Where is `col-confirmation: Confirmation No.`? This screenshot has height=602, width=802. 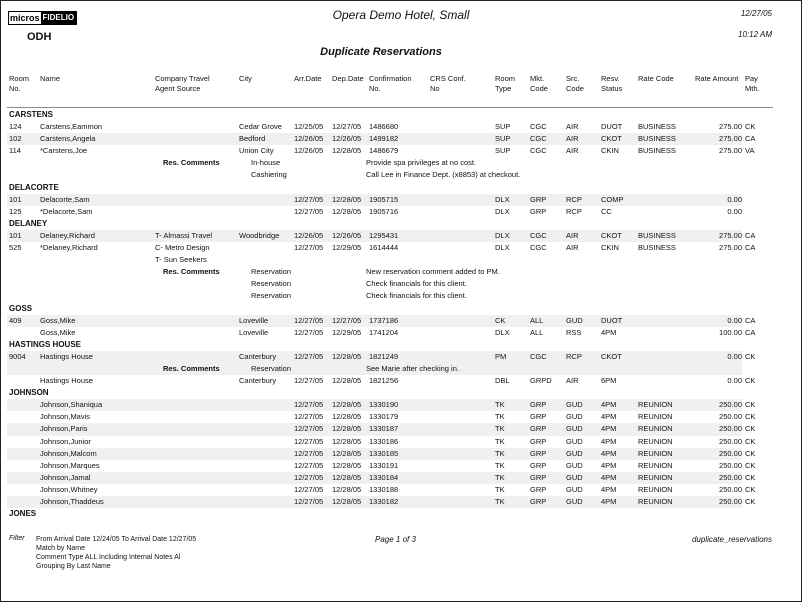
col-confirmation: Confirmation No. is located at coordinates (390, 83).